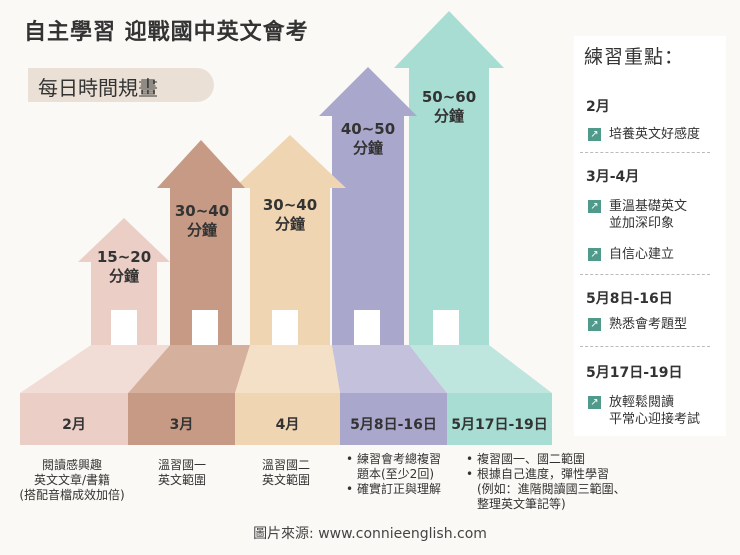 This screenshot has width=740, height=555. I want to click on panel-item: ↗ 熟悉會考題型, so click(637, 324).